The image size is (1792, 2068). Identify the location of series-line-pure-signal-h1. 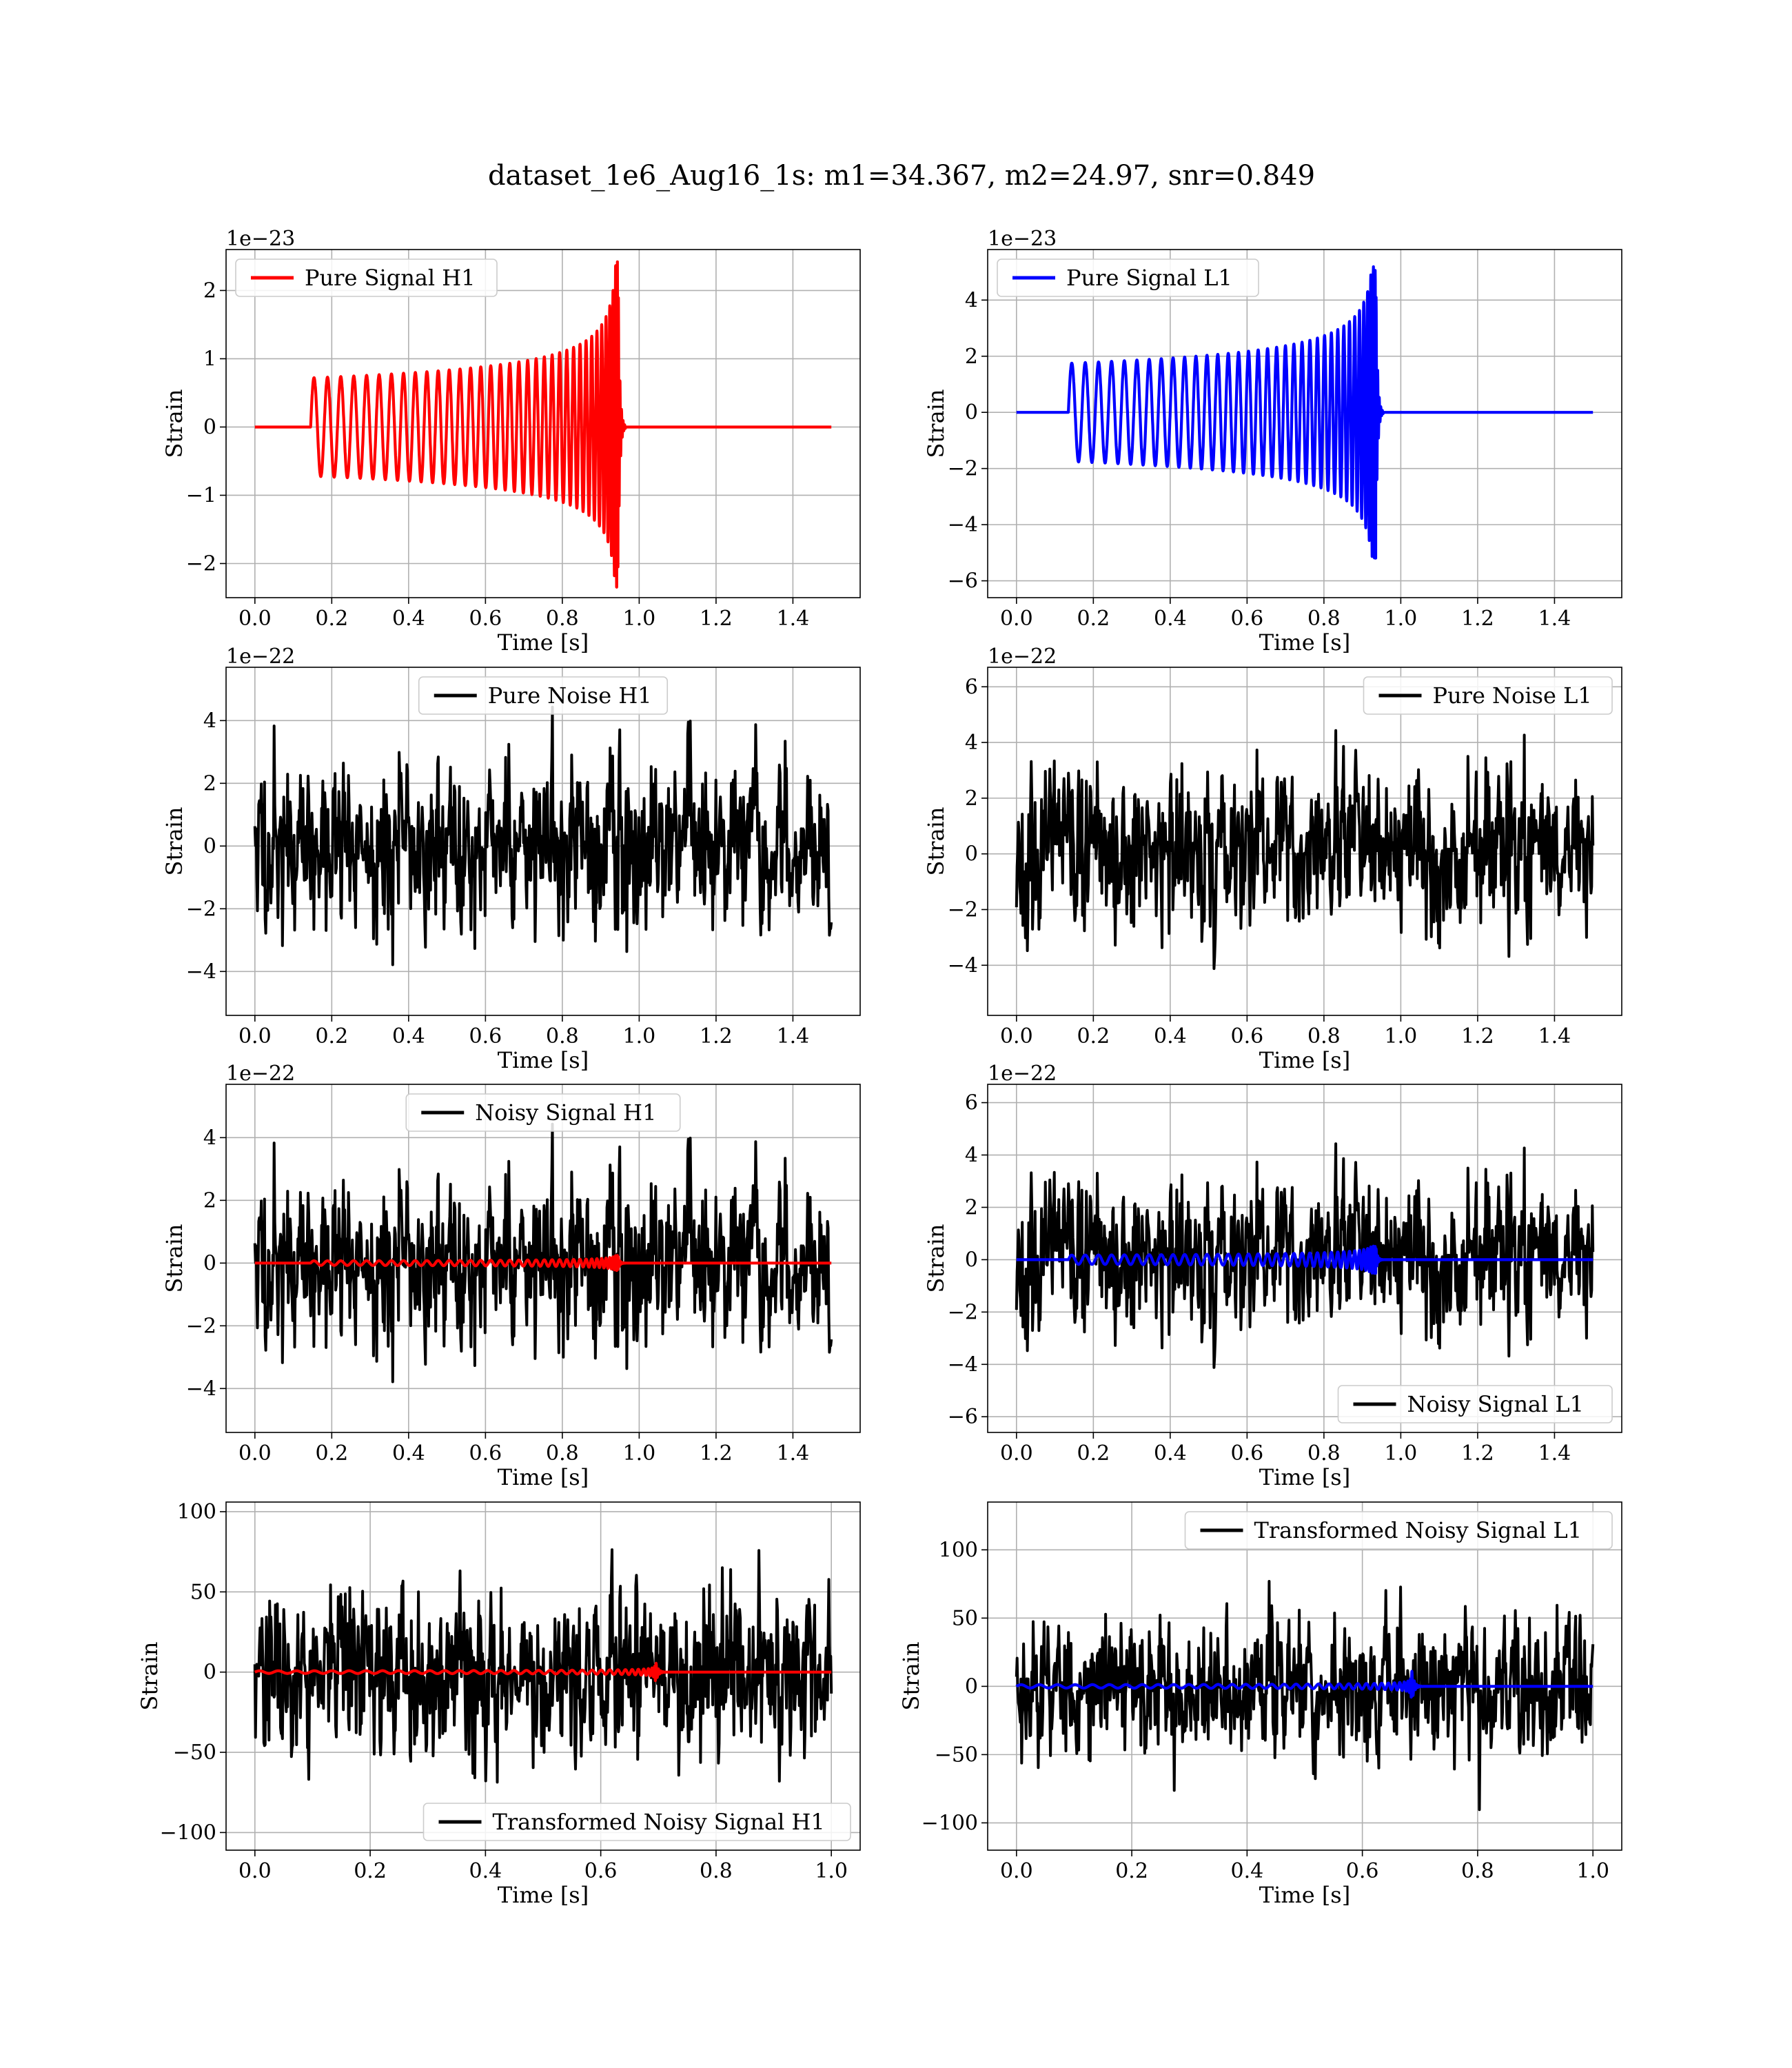
(543, 424).